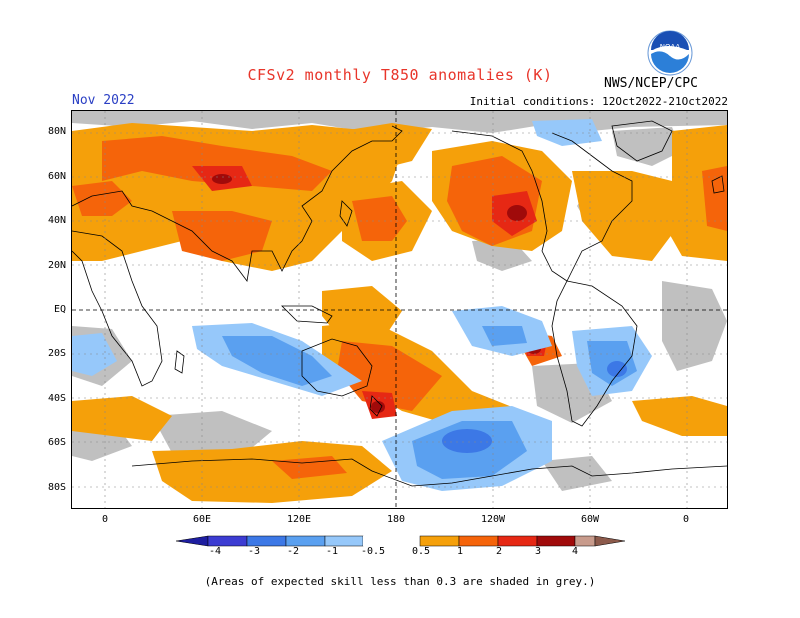  Describe the element at coordinates (102, 198) in the screenshot. I see `redorange-europe` at that location.